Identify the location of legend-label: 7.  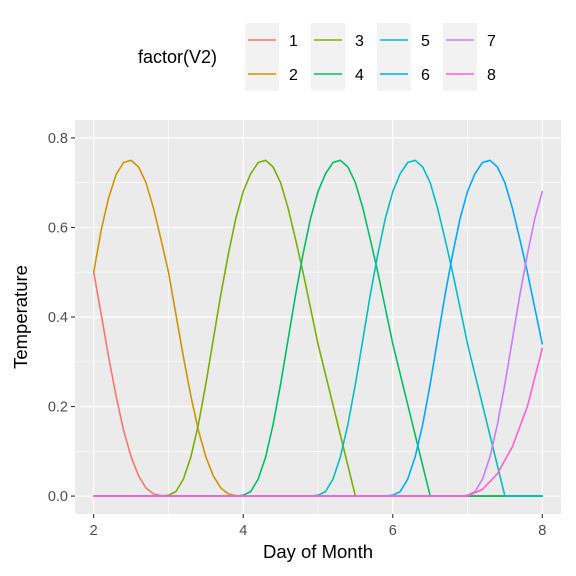
(491, 41).